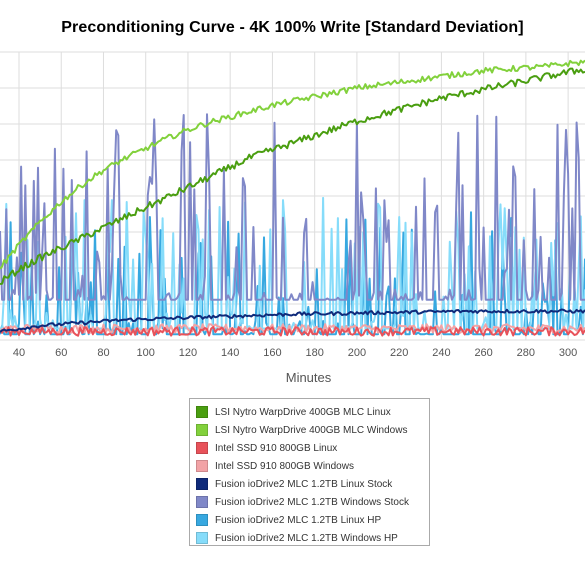  I want to click on legend-label: Fusion ioDrive2 MLC 1.2TB Linux Stock, so click(304, 484).